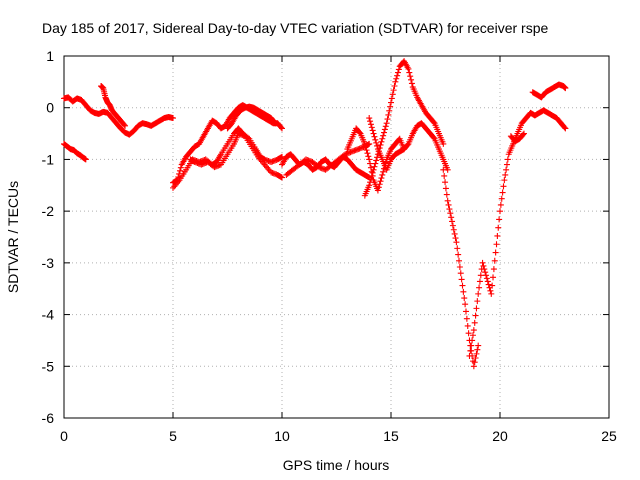 The width and height of the screenshot is (640, 480). What do you see at coordinates (397, 157) in the screenshot?
I see `series-track-j` at bounding box center [397, 157].